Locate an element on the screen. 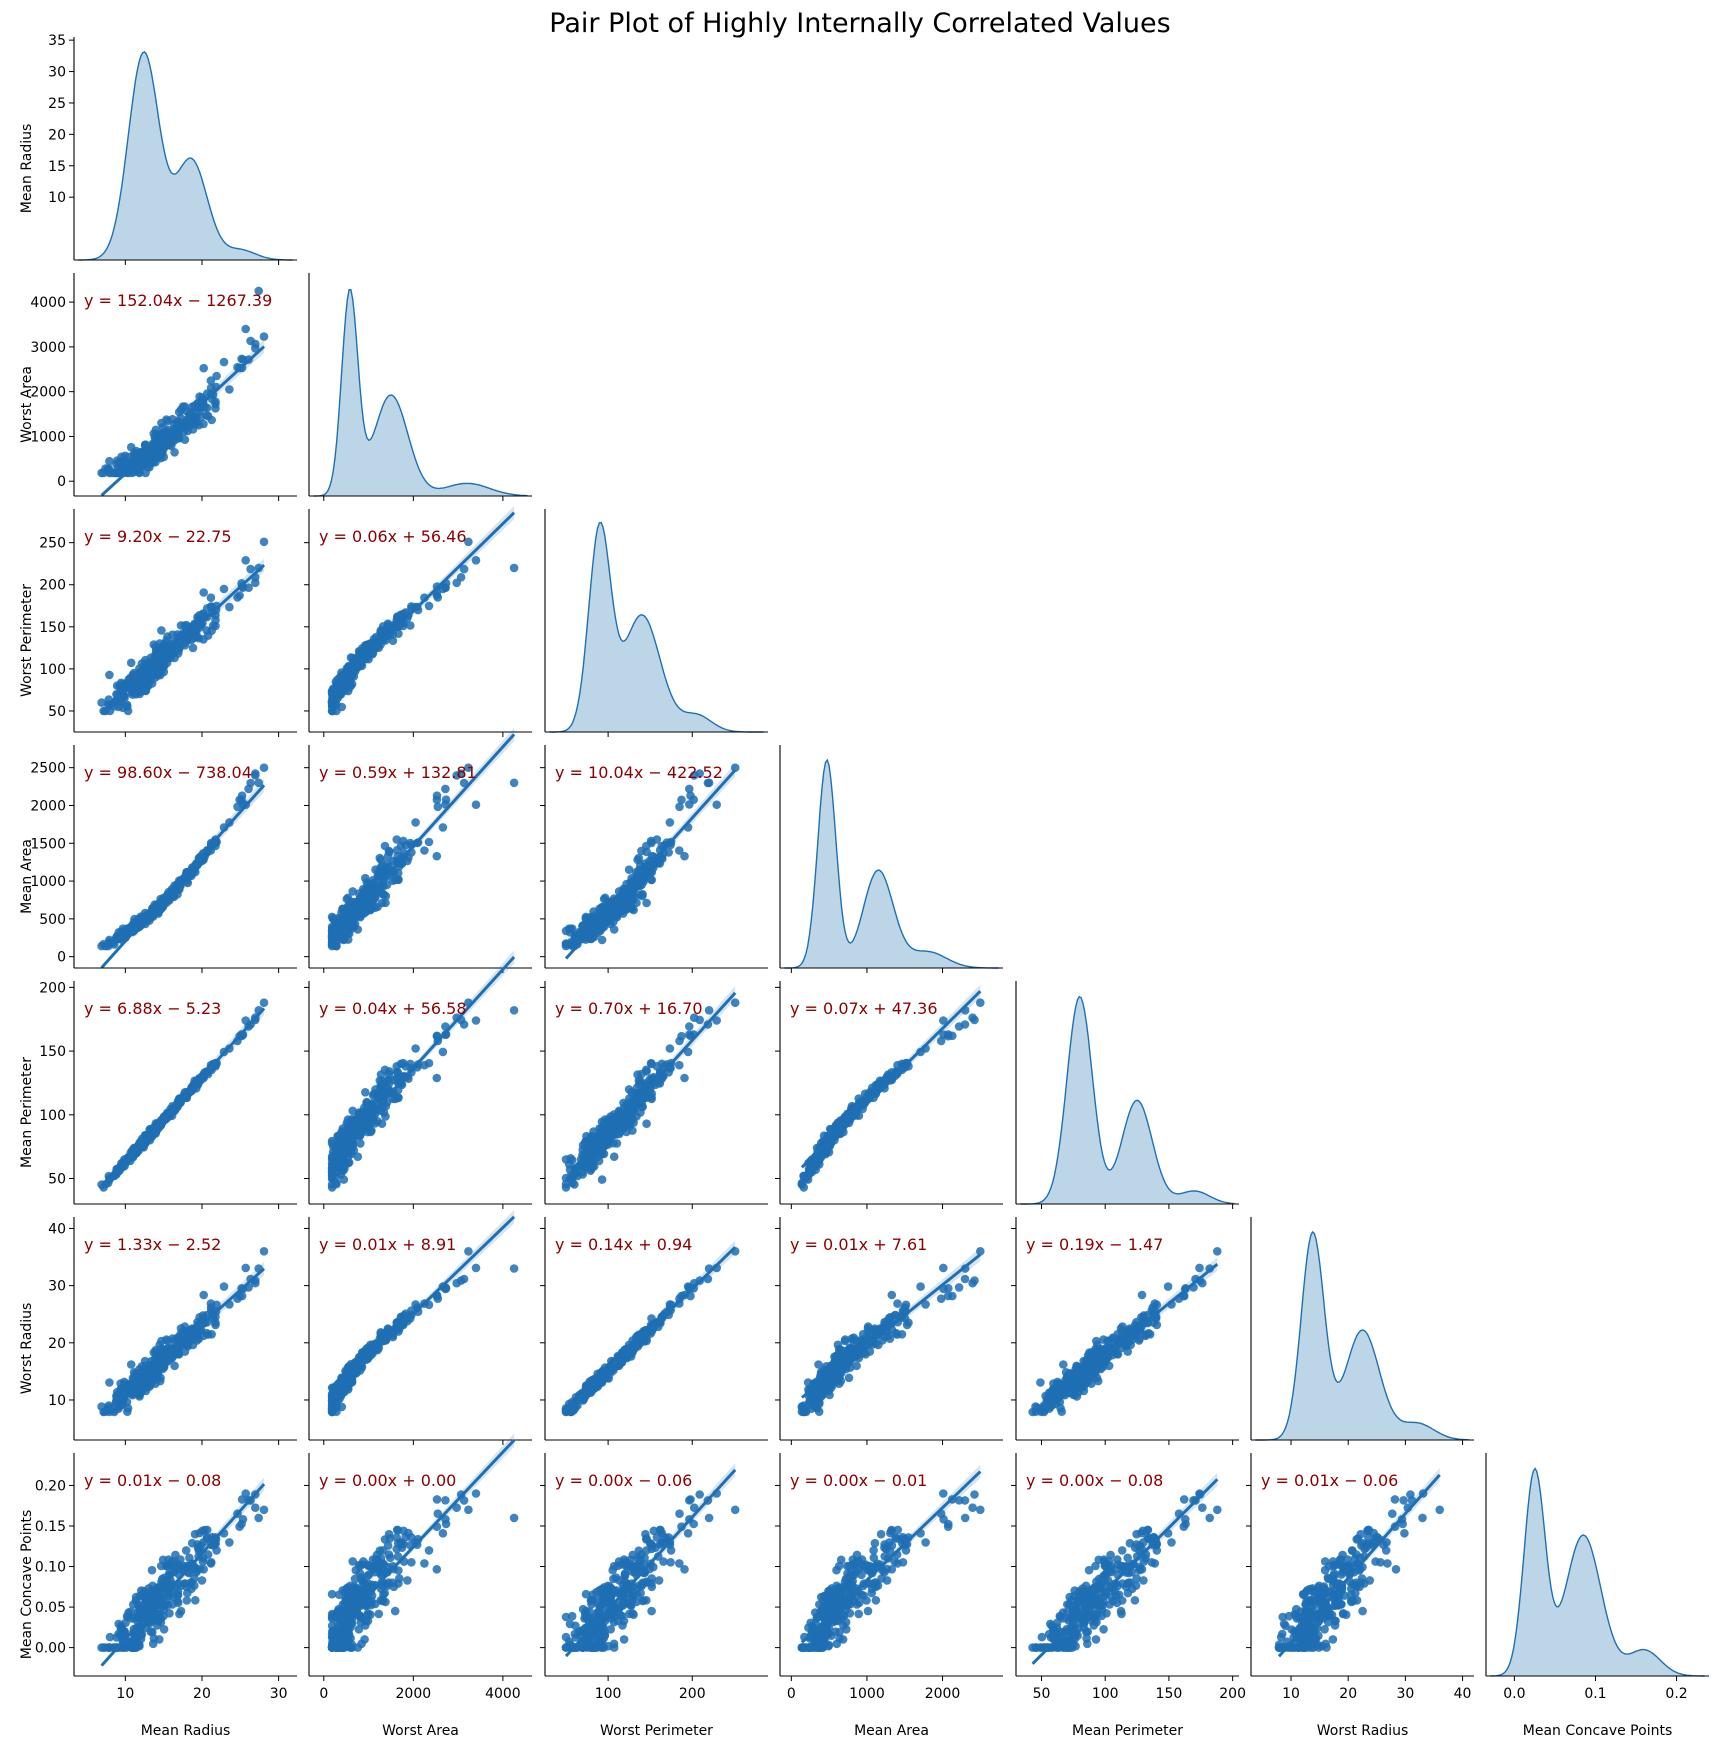 This screenshot has width=1720, height=1744. ytick-label: 200 is located at coordinates (52, 586).